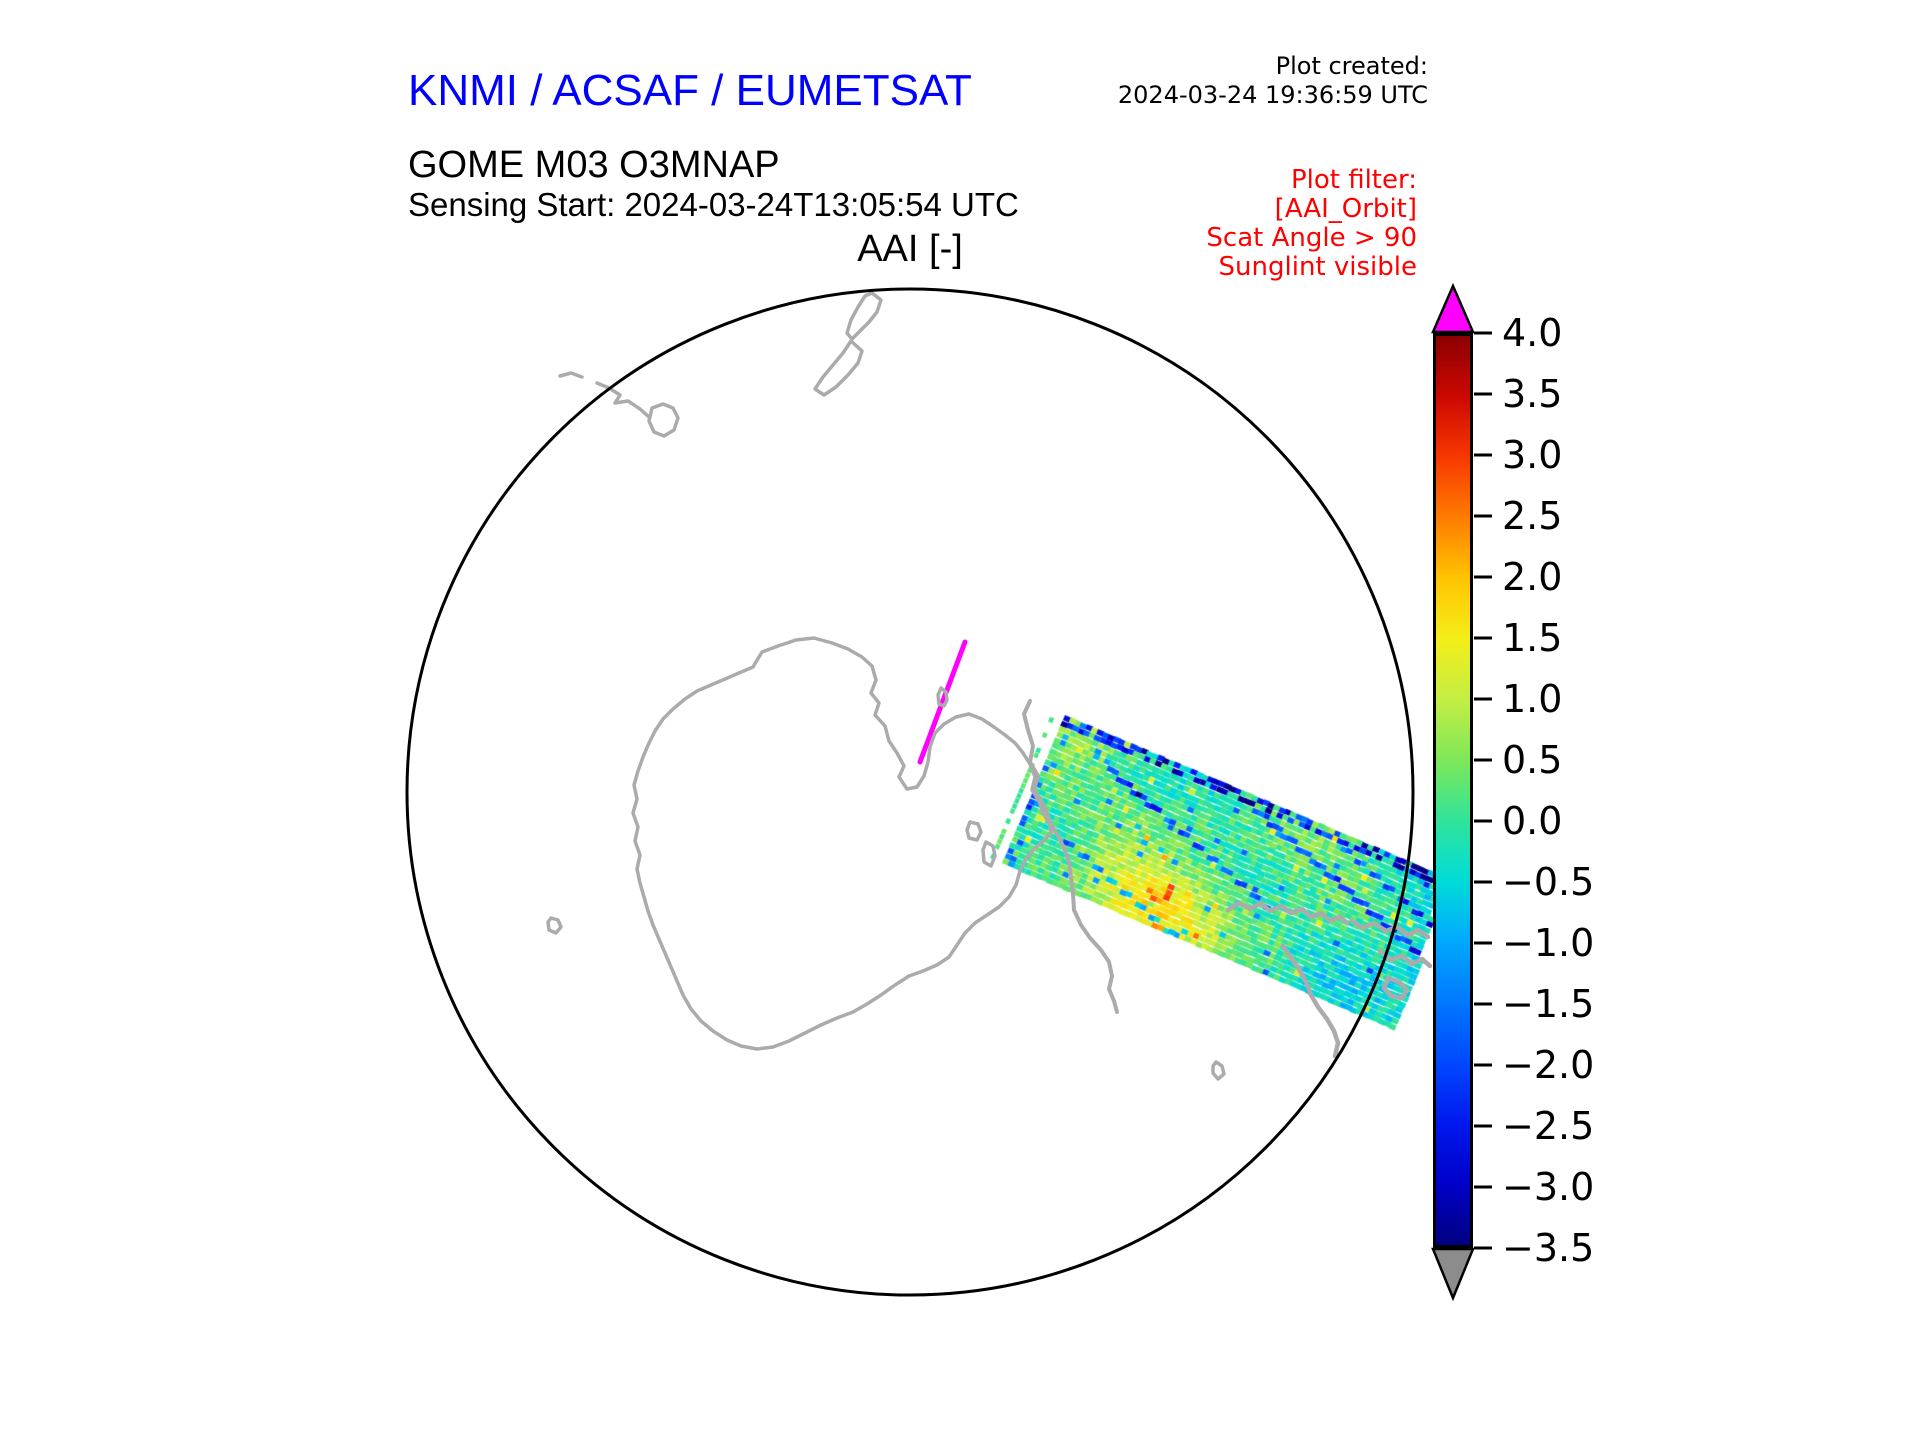  What do you see at coordinates (989, 854) in the screenshot?
I see `coastline-ross-island-b` at bounding box center [989, 854].